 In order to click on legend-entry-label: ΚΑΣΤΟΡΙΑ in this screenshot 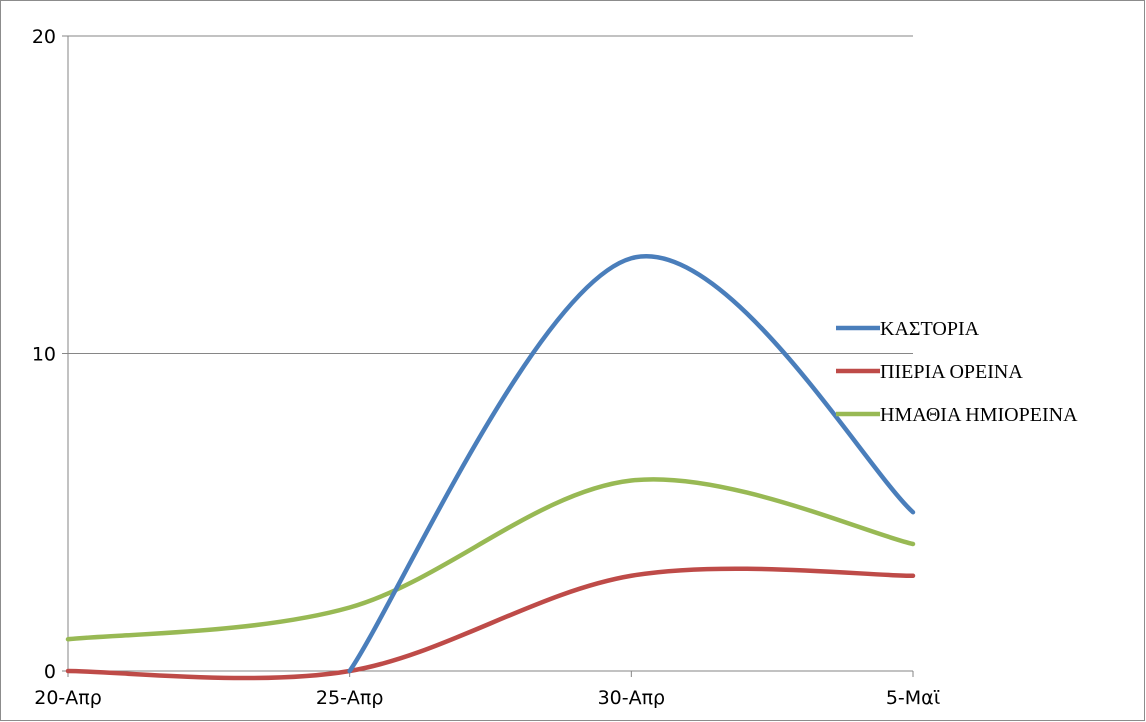, I will do `click(930, 329)`.